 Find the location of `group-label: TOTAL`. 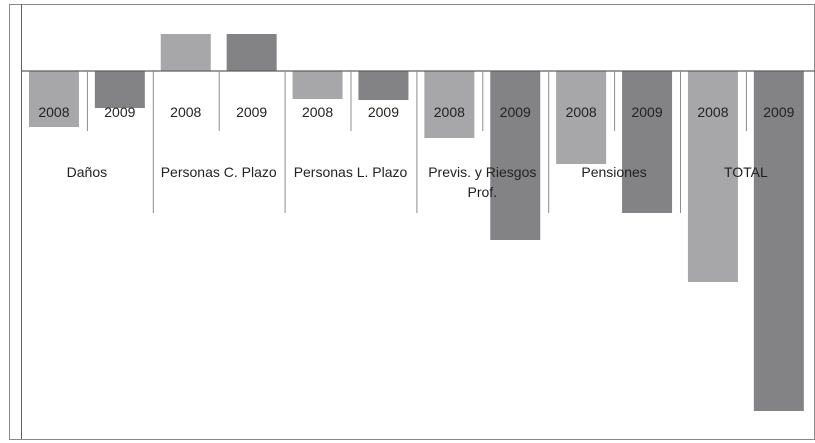

group-label: TOTAL is located at coordinates (746, 172).